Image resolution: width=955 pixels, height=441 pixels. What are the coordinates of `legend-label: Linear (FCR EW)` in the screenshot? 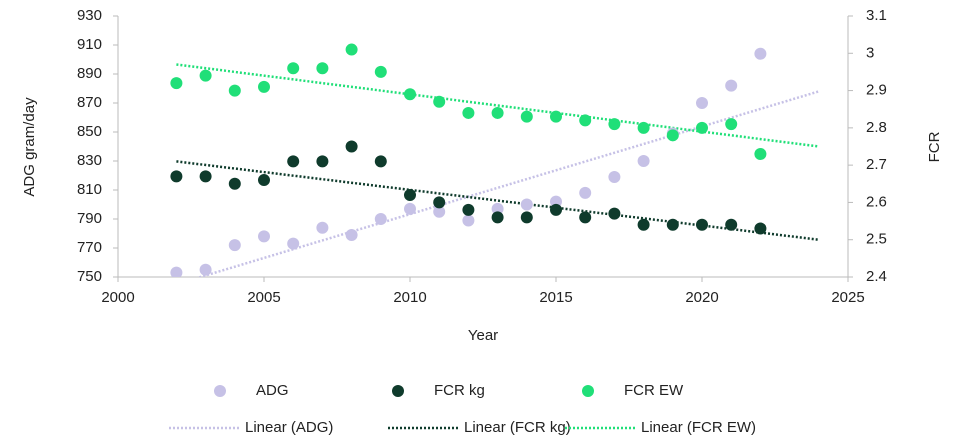 It's located at (698, 427).